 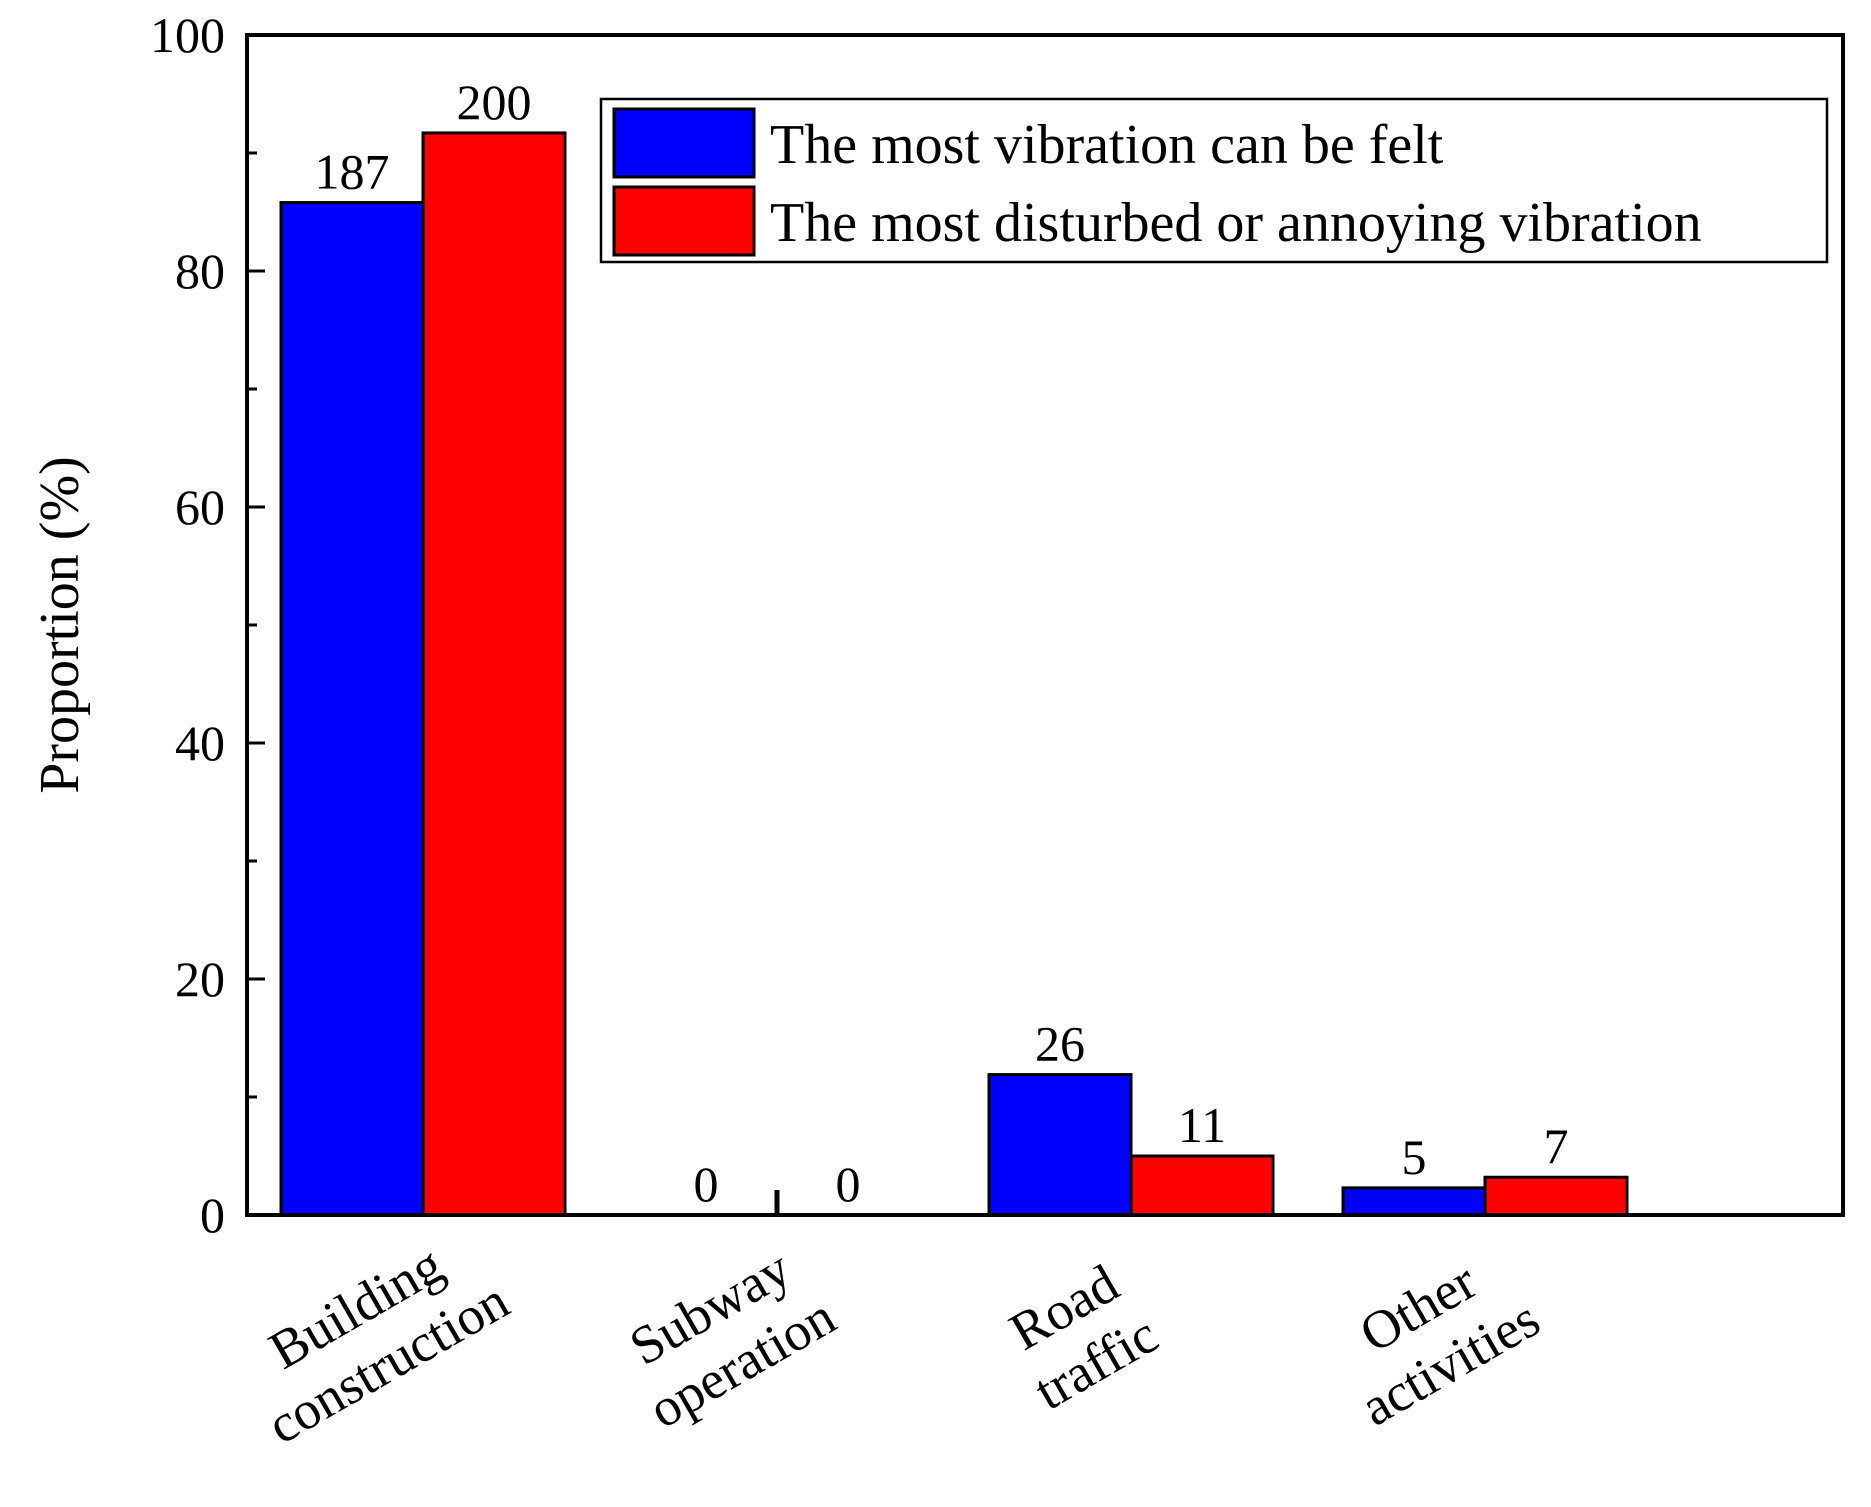 What do you see at coordinates (1202, 1125) in the screenshot?
I see `data-label: 11` at bounding box center [1202, 1125].